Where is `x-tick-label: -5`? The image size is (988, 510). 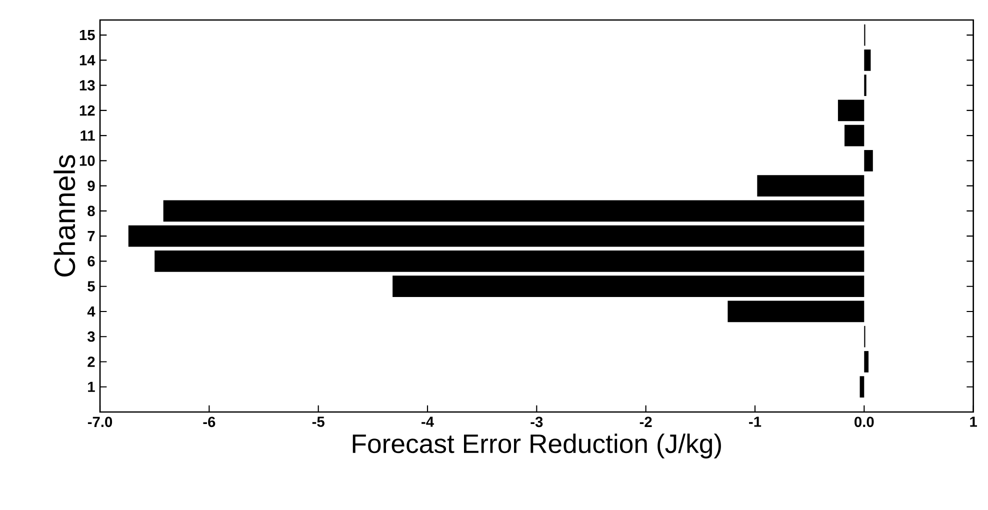 x-tick-label: -5 is located at coordinates (318, 421).